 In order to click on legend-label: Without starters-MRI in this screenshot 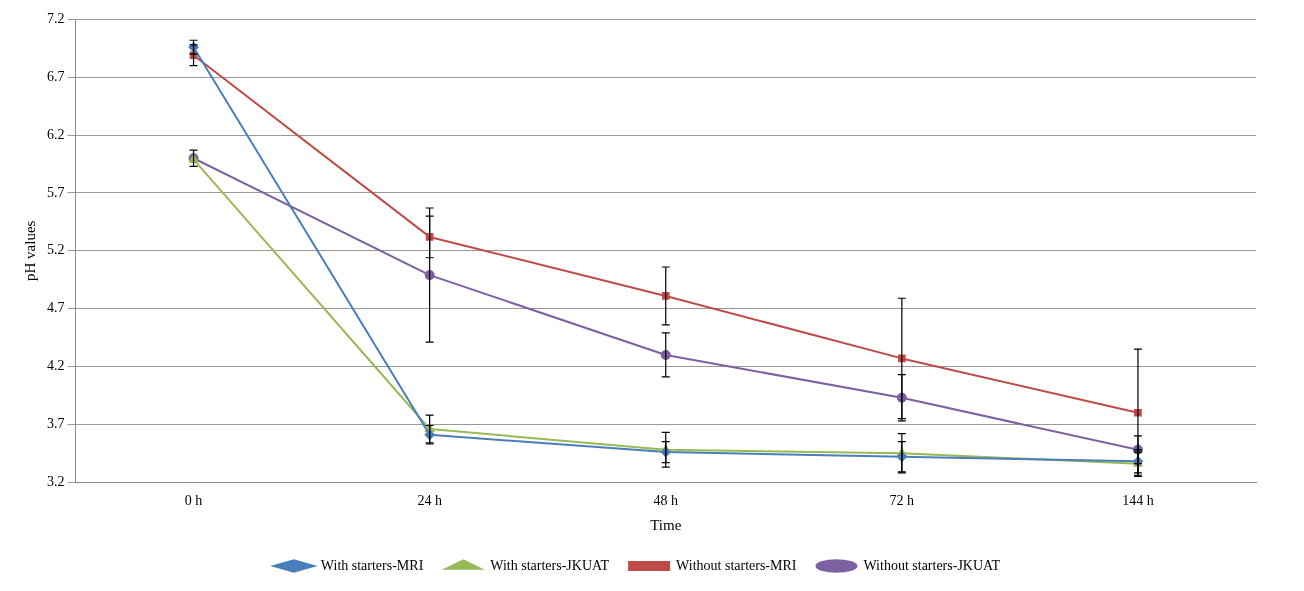, I will do `click(736, 565)`.